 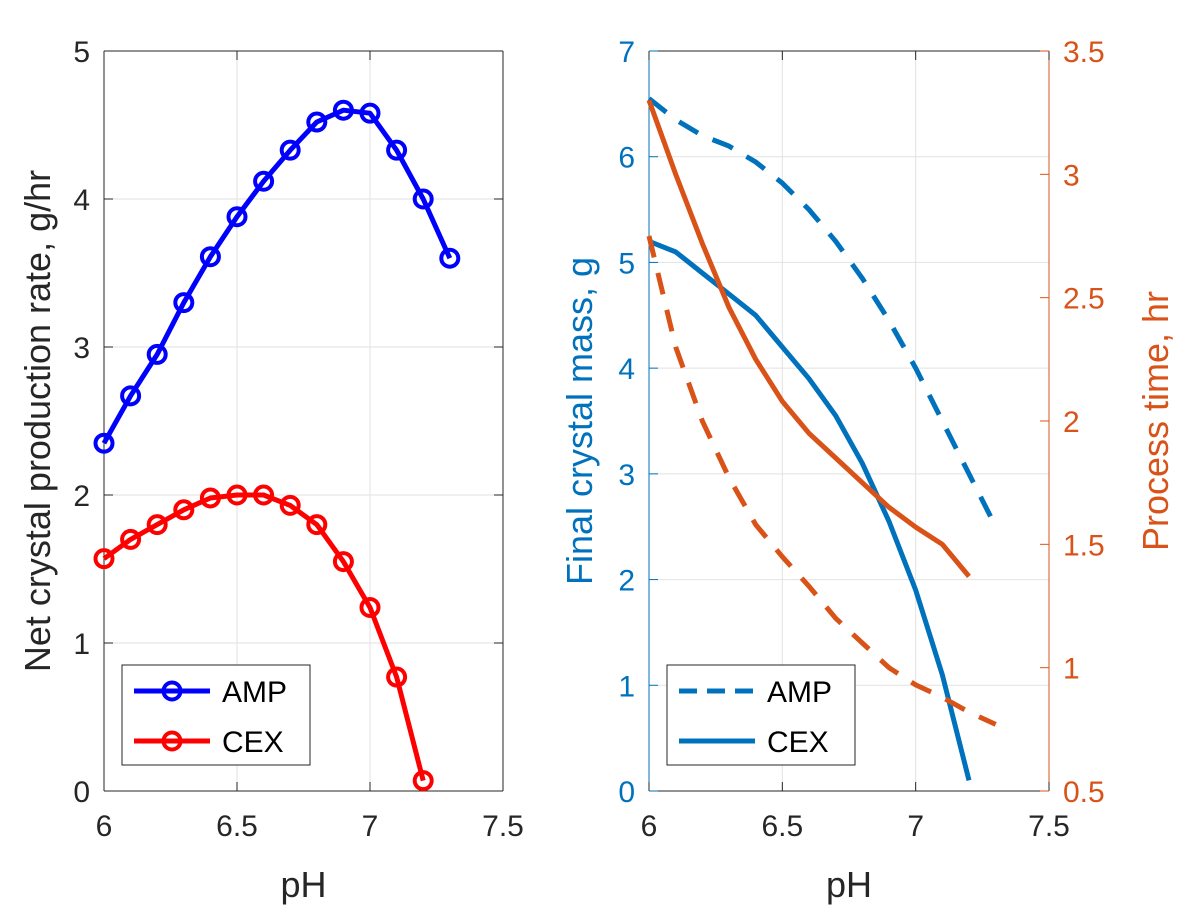 What do you see at coordinates (626, 52) in the screenshot?
I see `y-tick-label: 7` at bounding box center [626, 52].